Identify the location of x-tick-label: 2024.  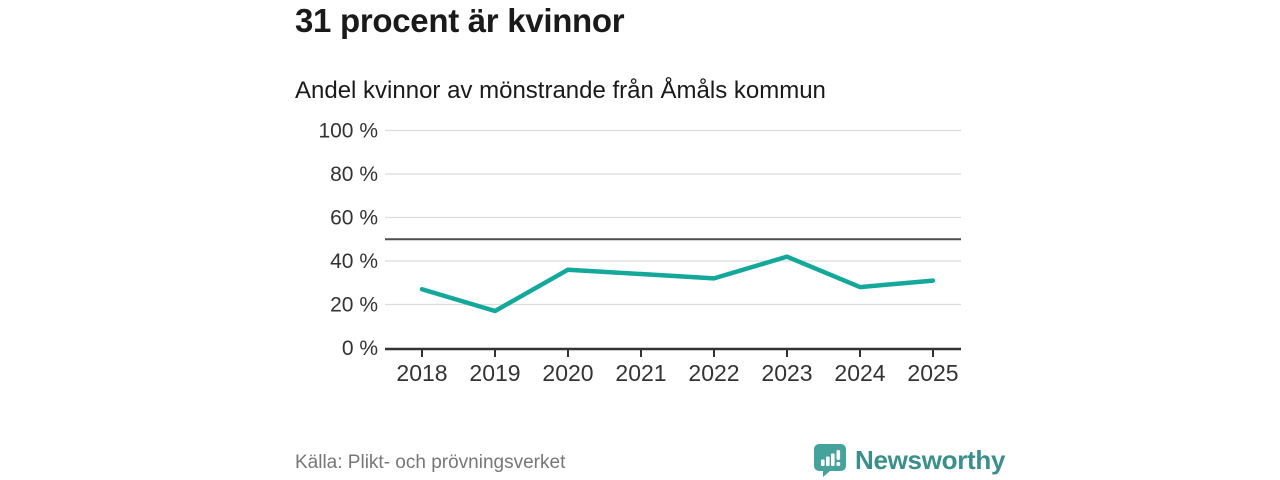
(859, 373).